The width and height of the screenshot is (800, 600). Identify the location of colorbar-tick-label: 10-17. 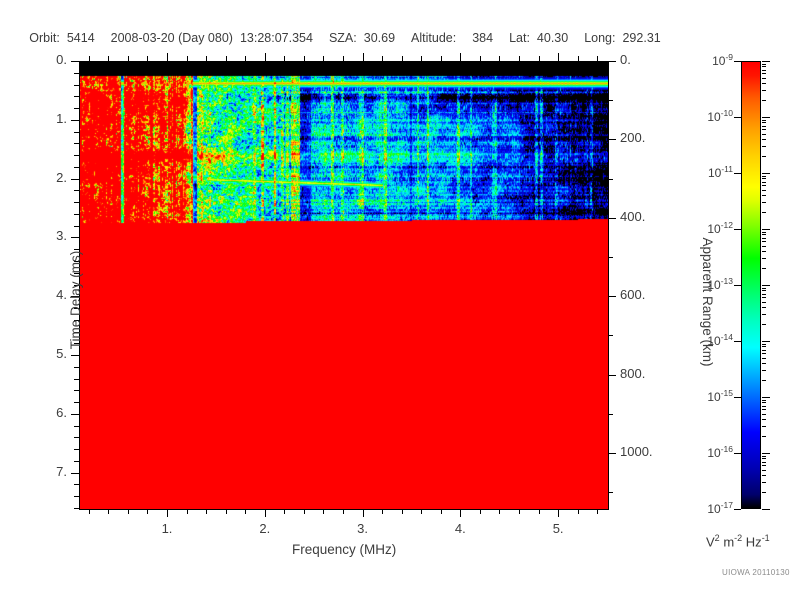
(720, 508).